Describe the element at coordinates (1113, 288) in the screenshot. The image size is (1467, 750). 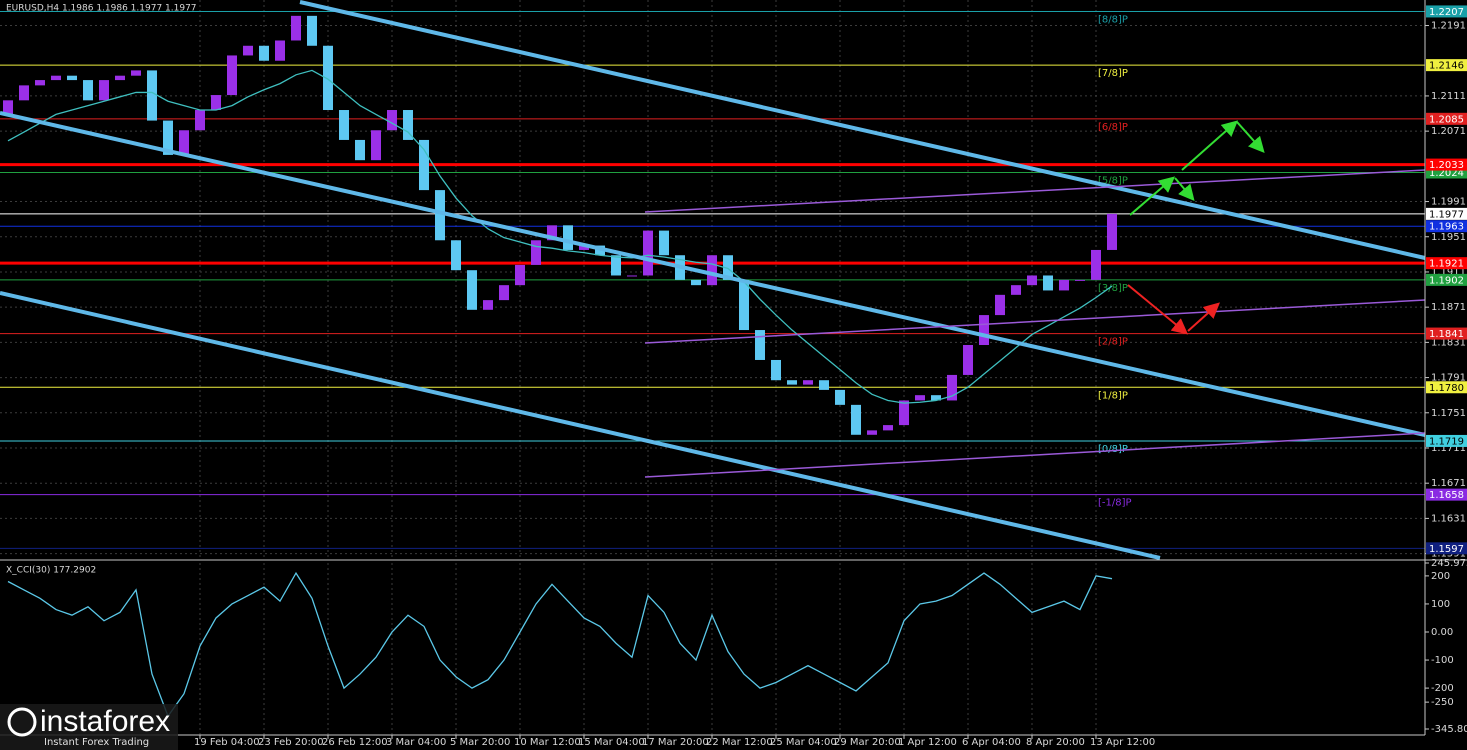
I see `level-name: [3/8]P` at that location.